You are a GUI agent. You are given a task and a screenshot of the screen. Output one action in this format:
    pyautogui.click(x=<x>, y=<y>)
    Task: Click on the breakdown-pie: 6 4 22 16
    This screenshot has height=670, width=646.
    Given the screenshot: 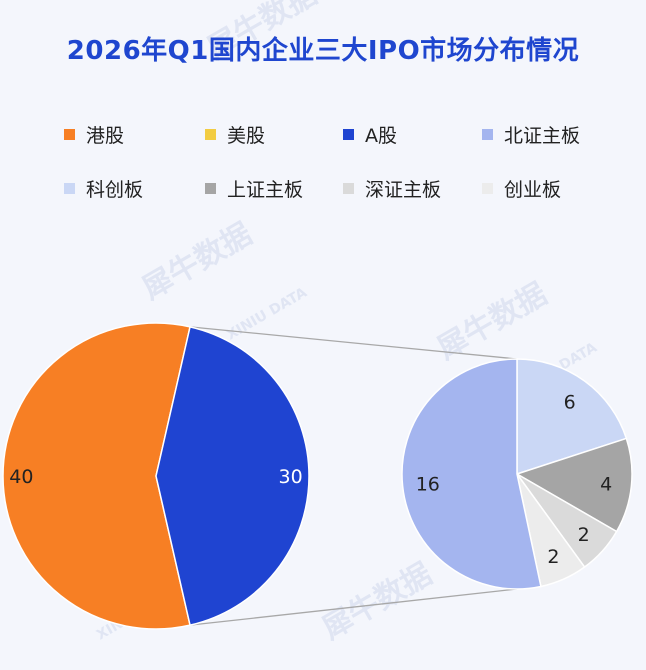 What is the action you would take?
    pyautogui.click(x=517, y=474)
    